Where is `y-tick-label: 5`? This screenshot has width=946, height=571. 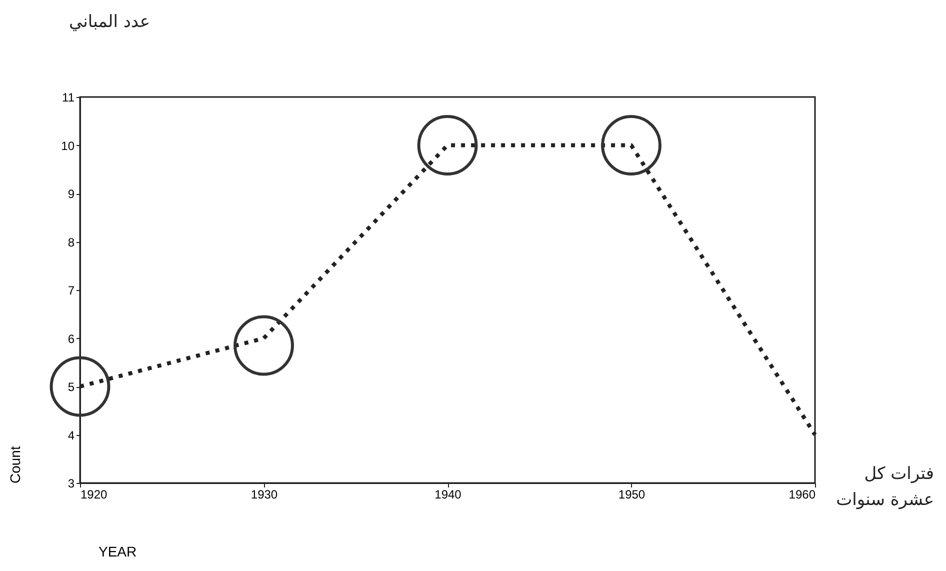 y-tick-label: 5 is located at coordinates (71, 387).